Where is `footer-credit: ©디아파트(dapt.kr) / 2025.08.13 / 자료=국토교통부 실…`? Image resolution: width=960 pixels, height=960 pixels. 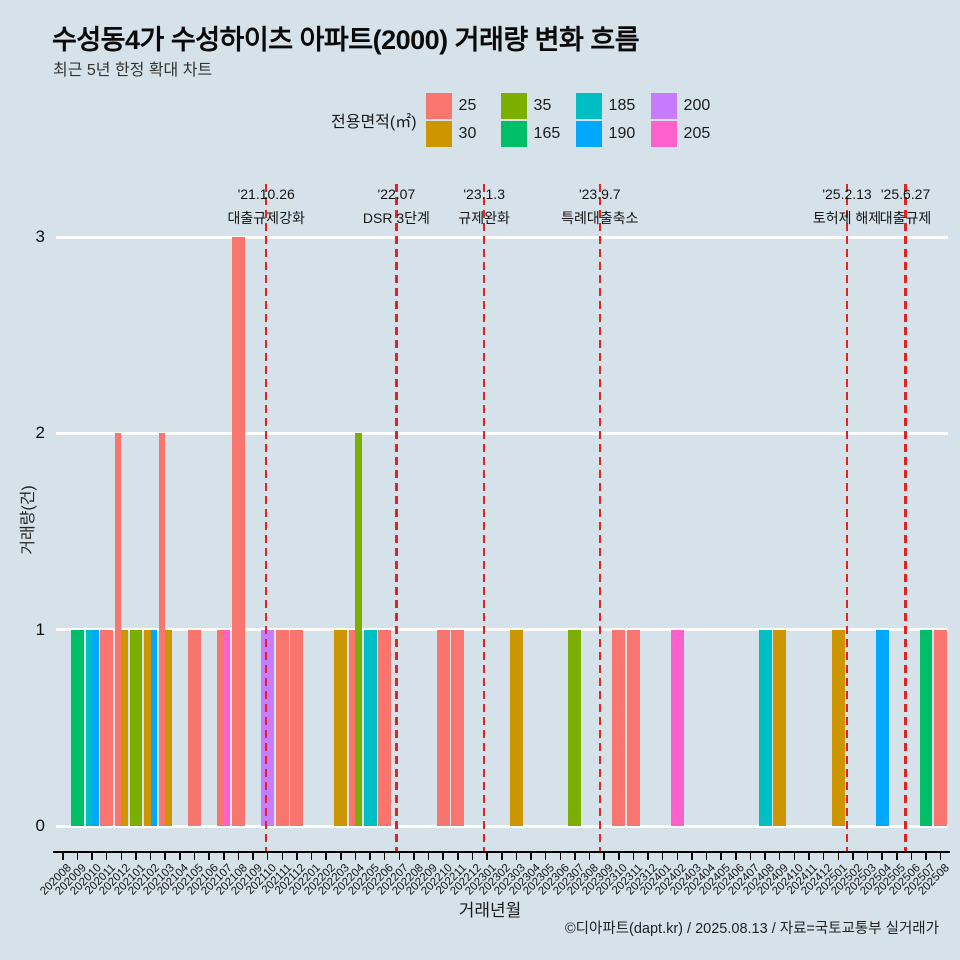 footer-credit: ©디아파트(dapt.kr) / 2025.08.13 / 자료=국토교통부 실… is located at coordinates (751, 929).